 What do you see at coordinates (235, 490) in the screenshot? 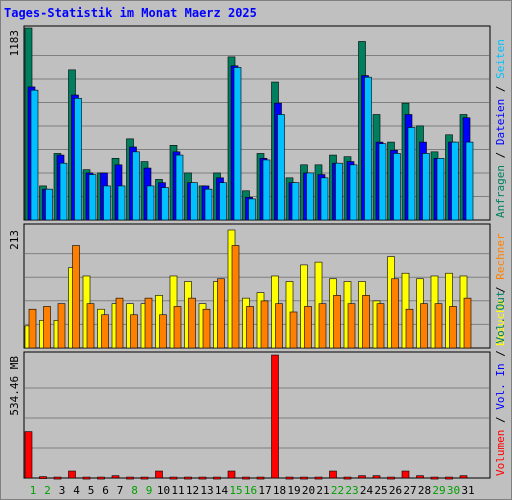
I see `x-tick-day-15: 15` at bounding box center [235, 490].